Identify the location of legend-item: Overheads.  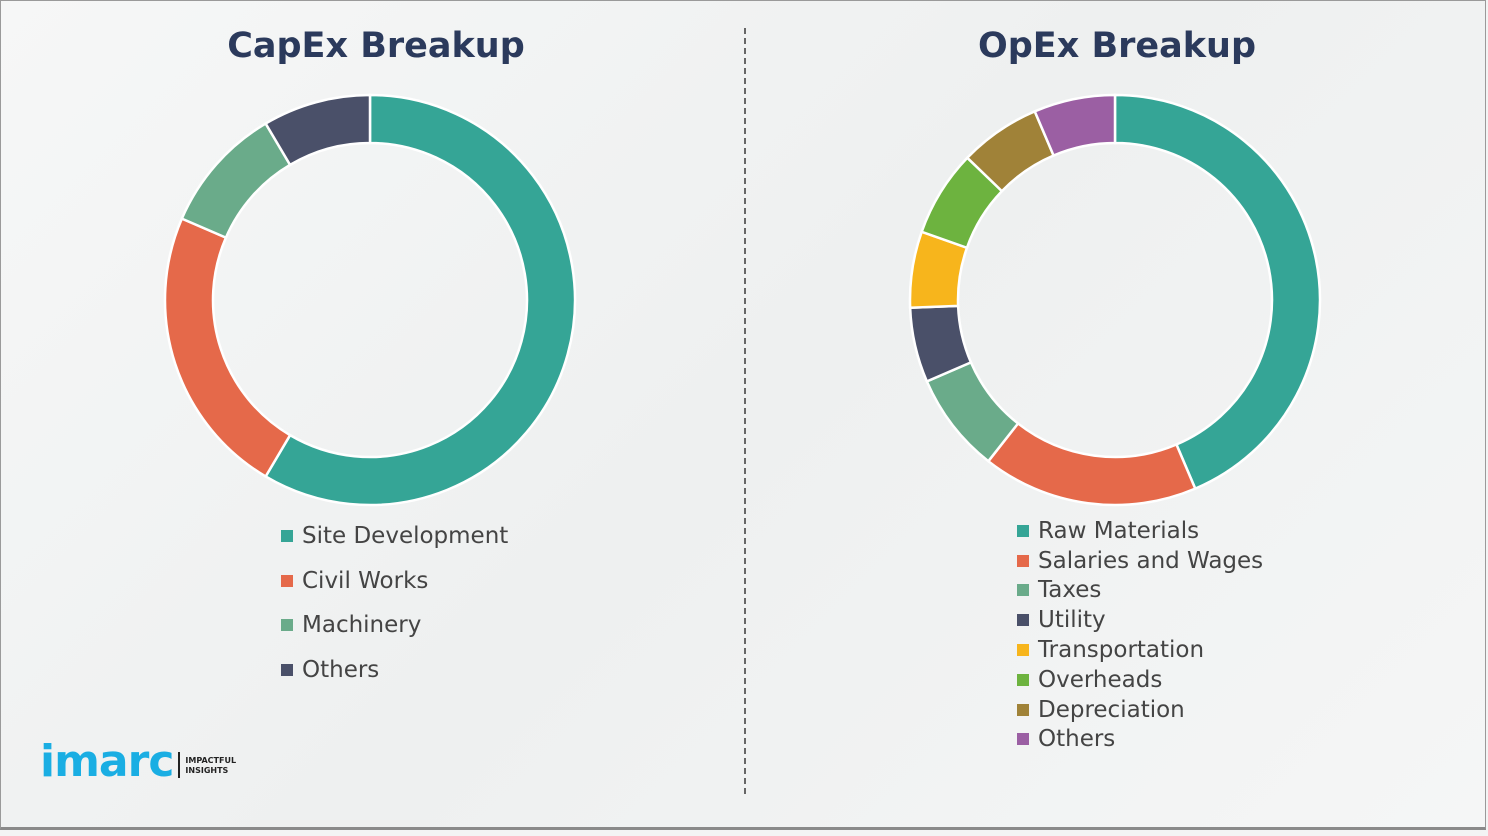
(1140, 680).